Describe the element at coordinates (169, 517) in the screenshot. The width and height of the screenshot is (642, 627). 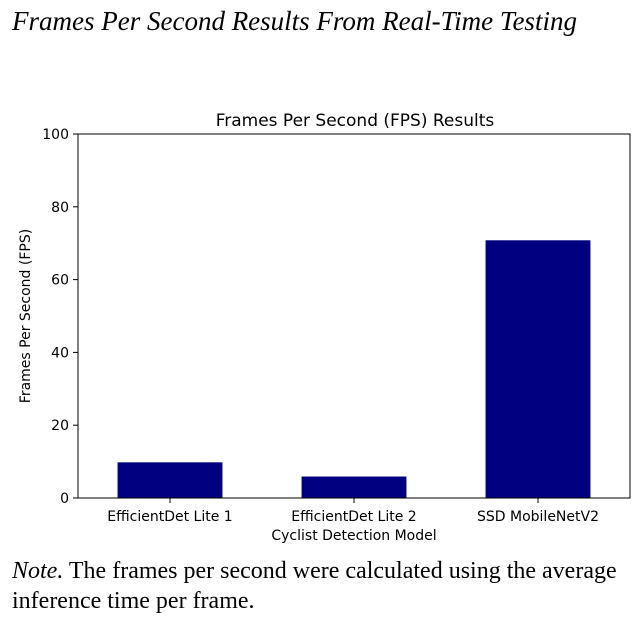
I see `x-tick-label: EfficientDet Lite 1` at that location.